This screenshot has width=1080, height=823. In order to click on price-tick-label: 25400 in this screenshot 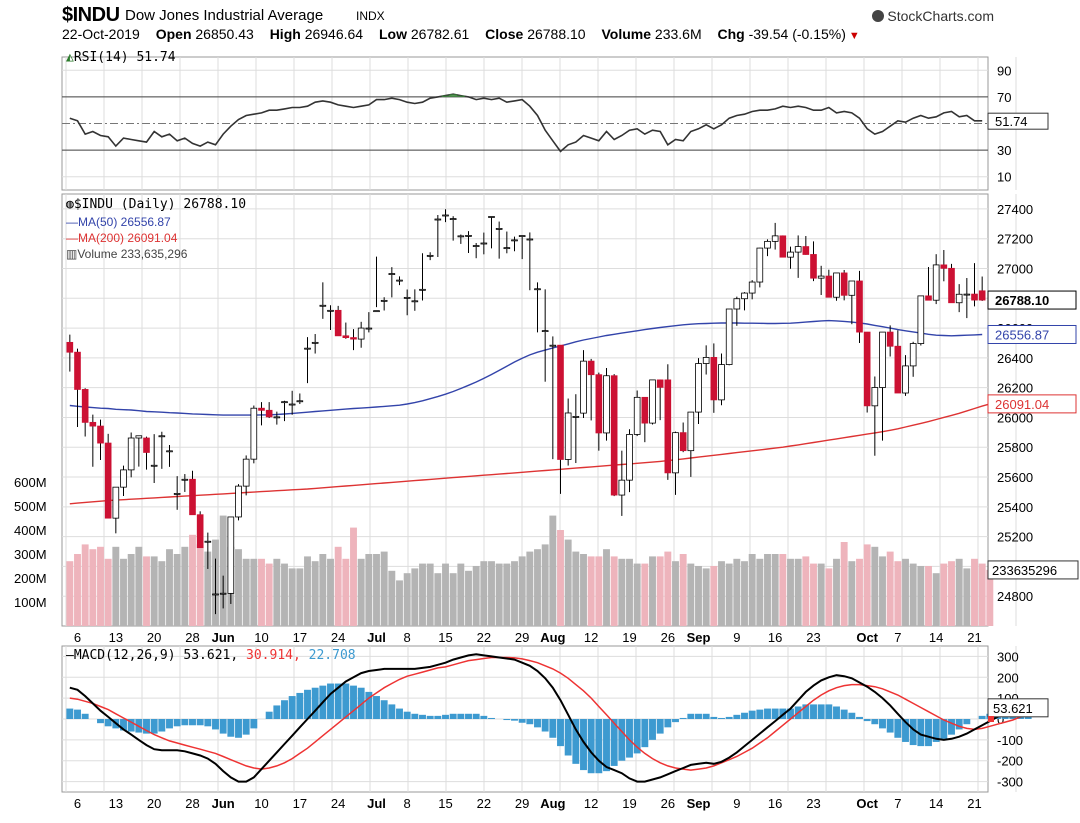, I will do `click(1015, 507)`.